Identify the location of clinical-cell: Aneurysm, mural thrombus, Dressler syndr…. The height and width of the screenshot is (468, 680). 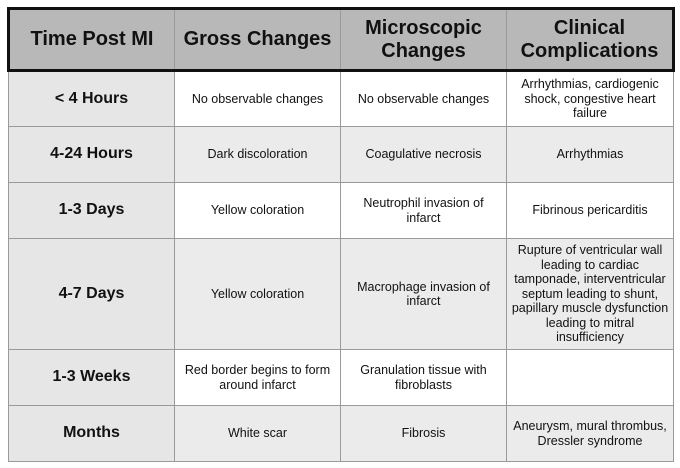
(590, 433).